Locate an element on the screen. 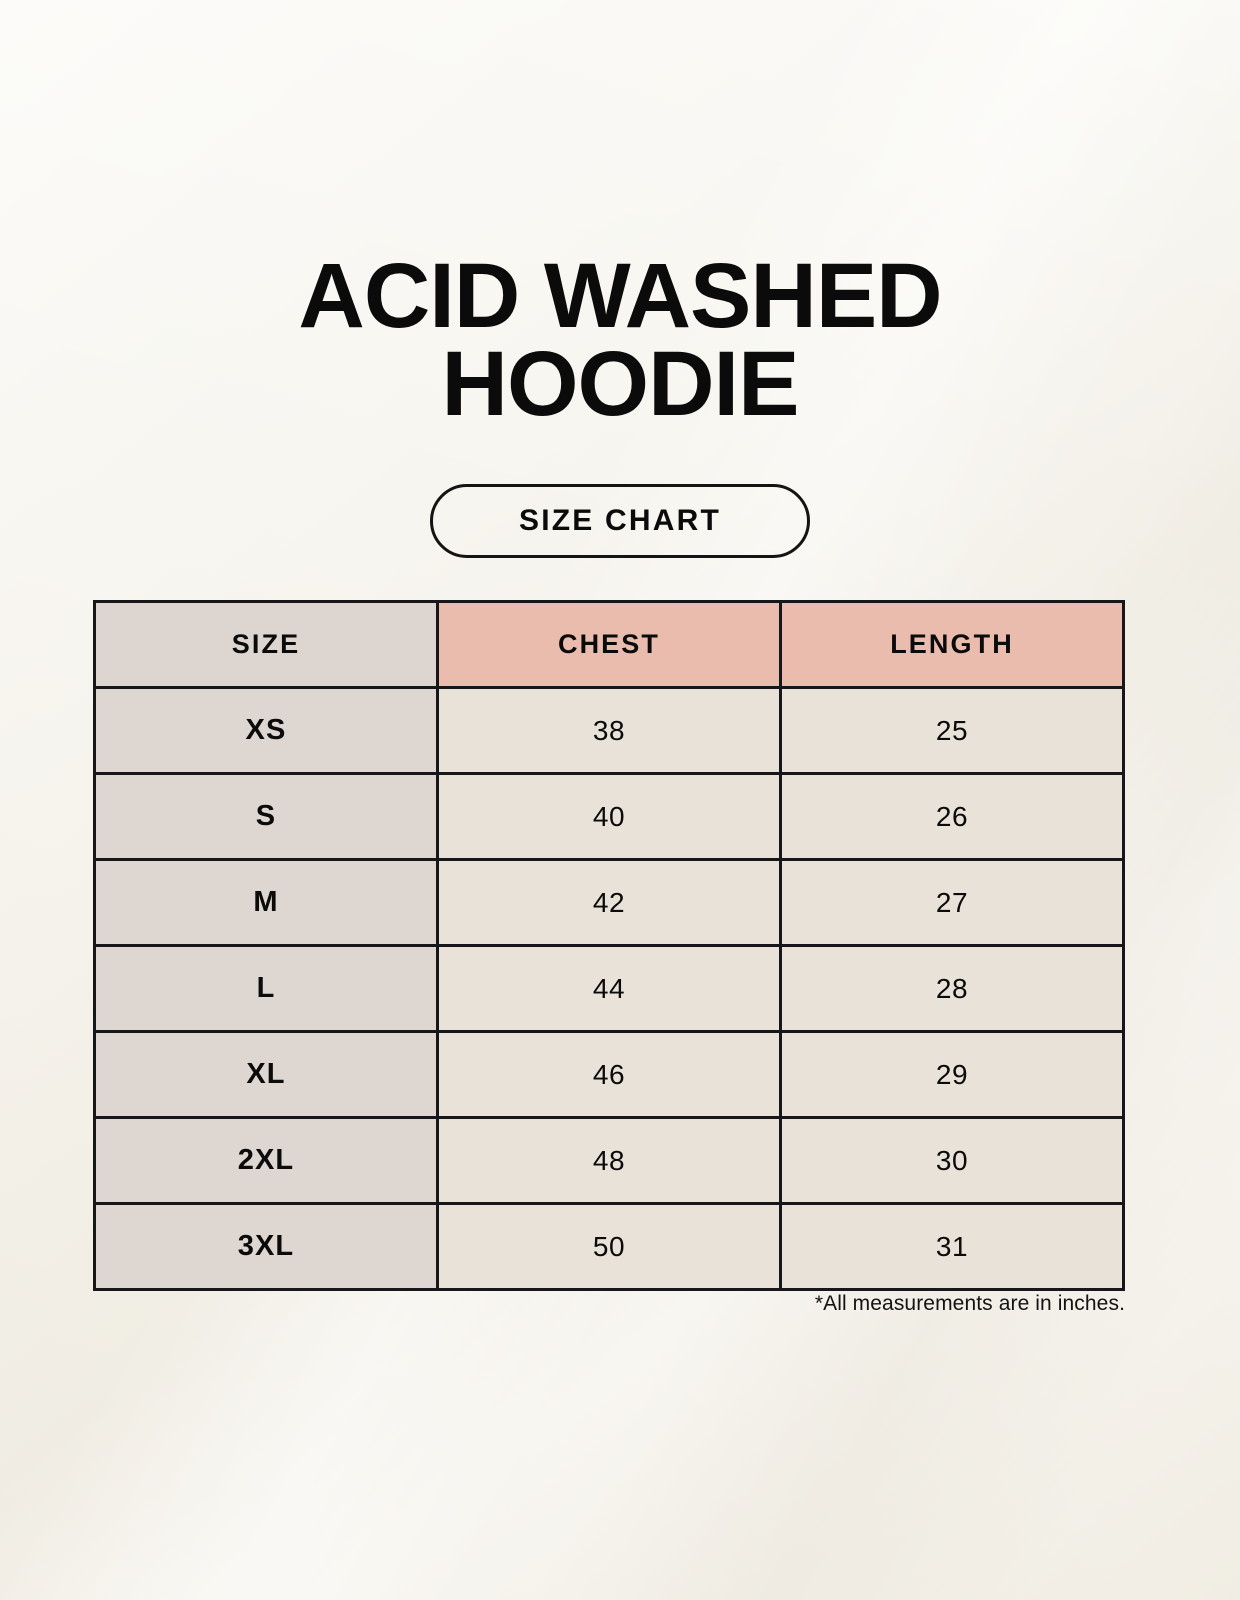 The image size is (1240, 1600). cell-chest: 42 is located at coordinates (609, 902).